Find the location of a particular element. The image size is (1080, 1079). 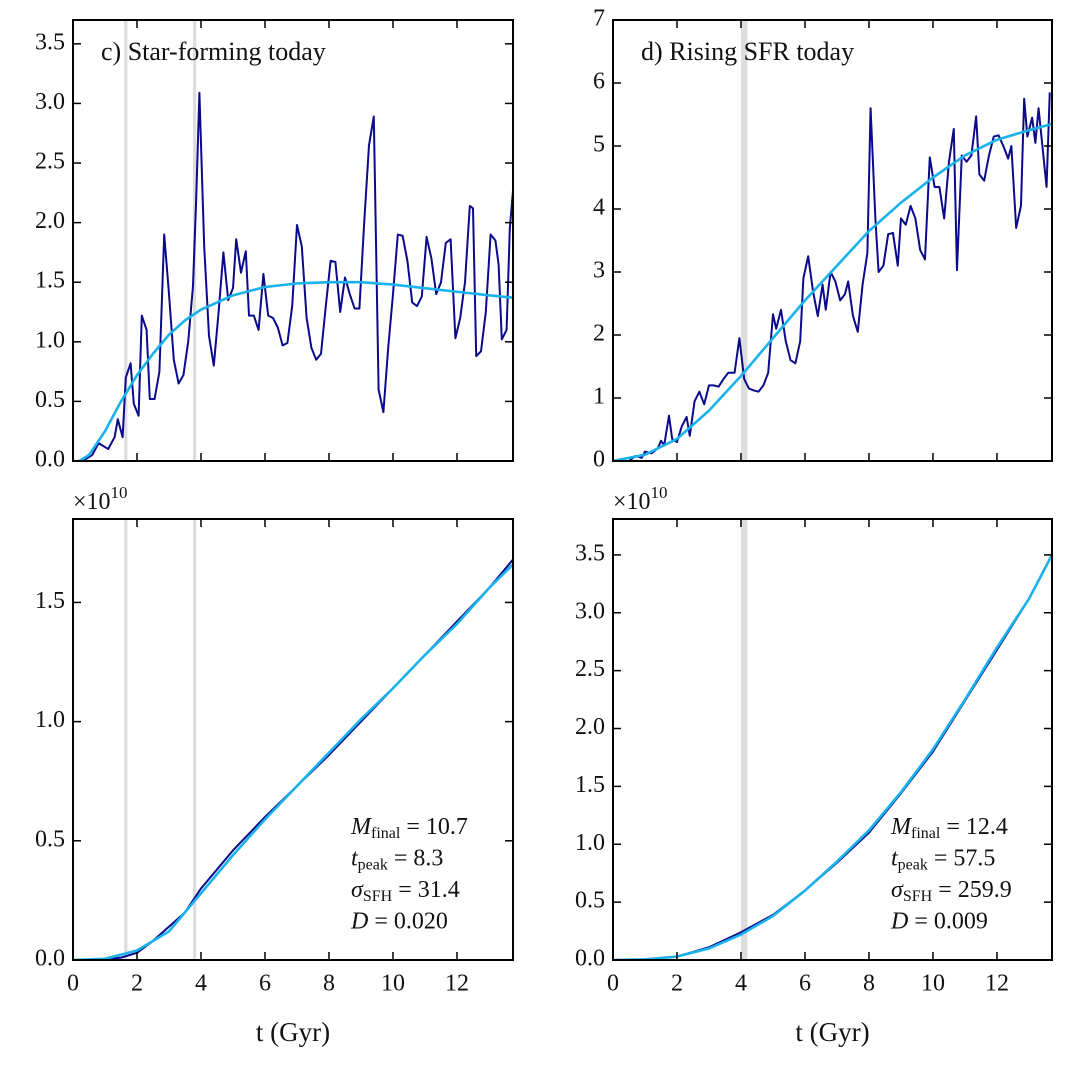

y-tick-label: 5 is located at coordinates (599, 145).